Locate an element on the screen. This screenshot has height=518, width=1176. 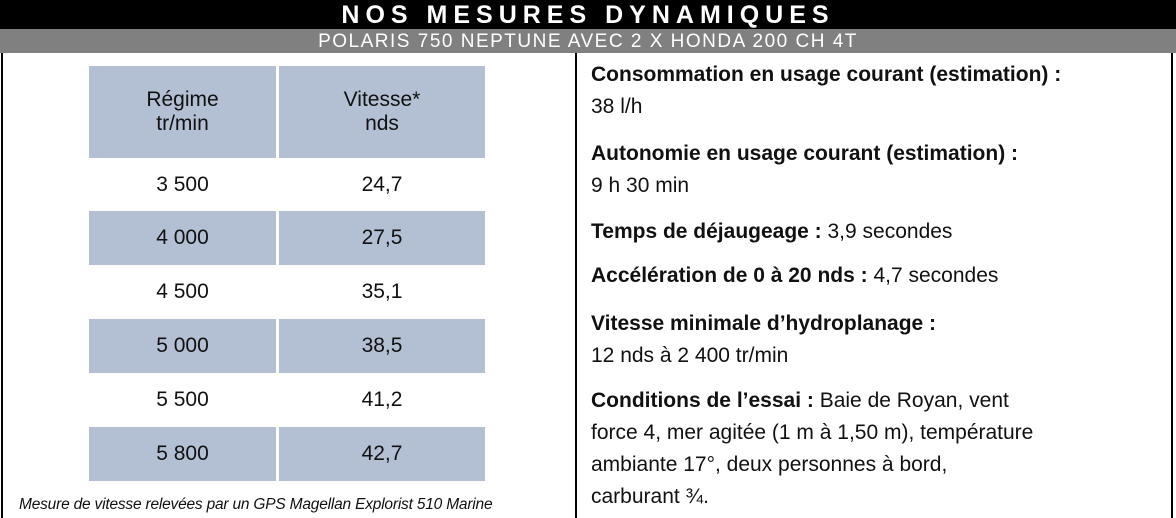
info-value: ambiante 17°, deux personnes à bord, is located at coordinates (769, 464).